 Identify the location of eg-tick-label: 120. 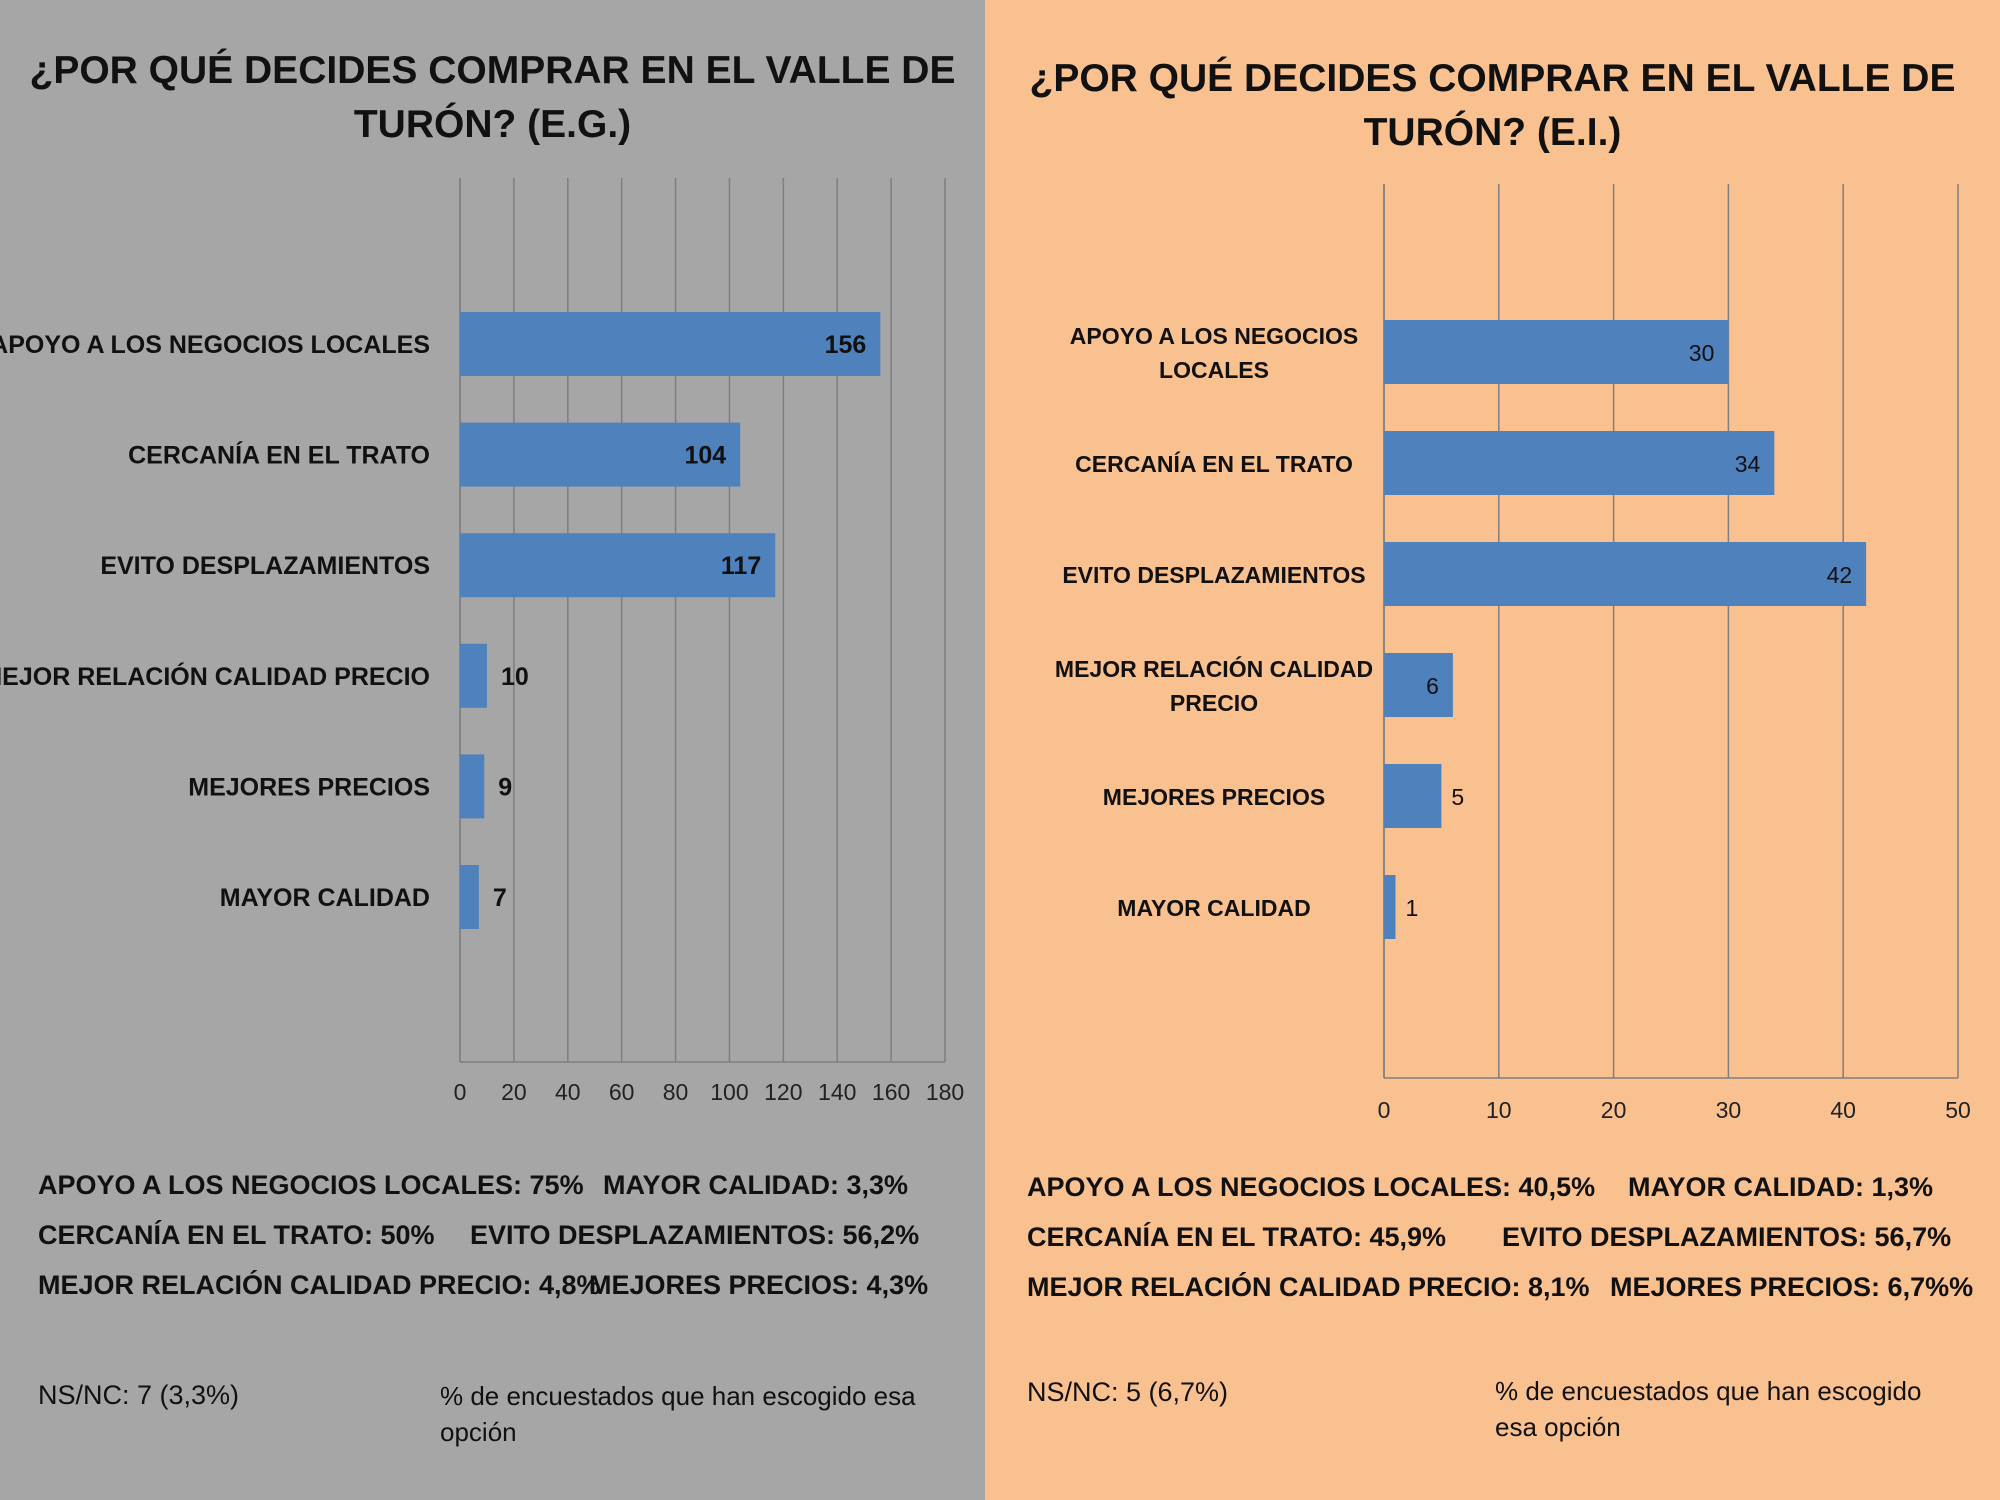
(783, 1092).